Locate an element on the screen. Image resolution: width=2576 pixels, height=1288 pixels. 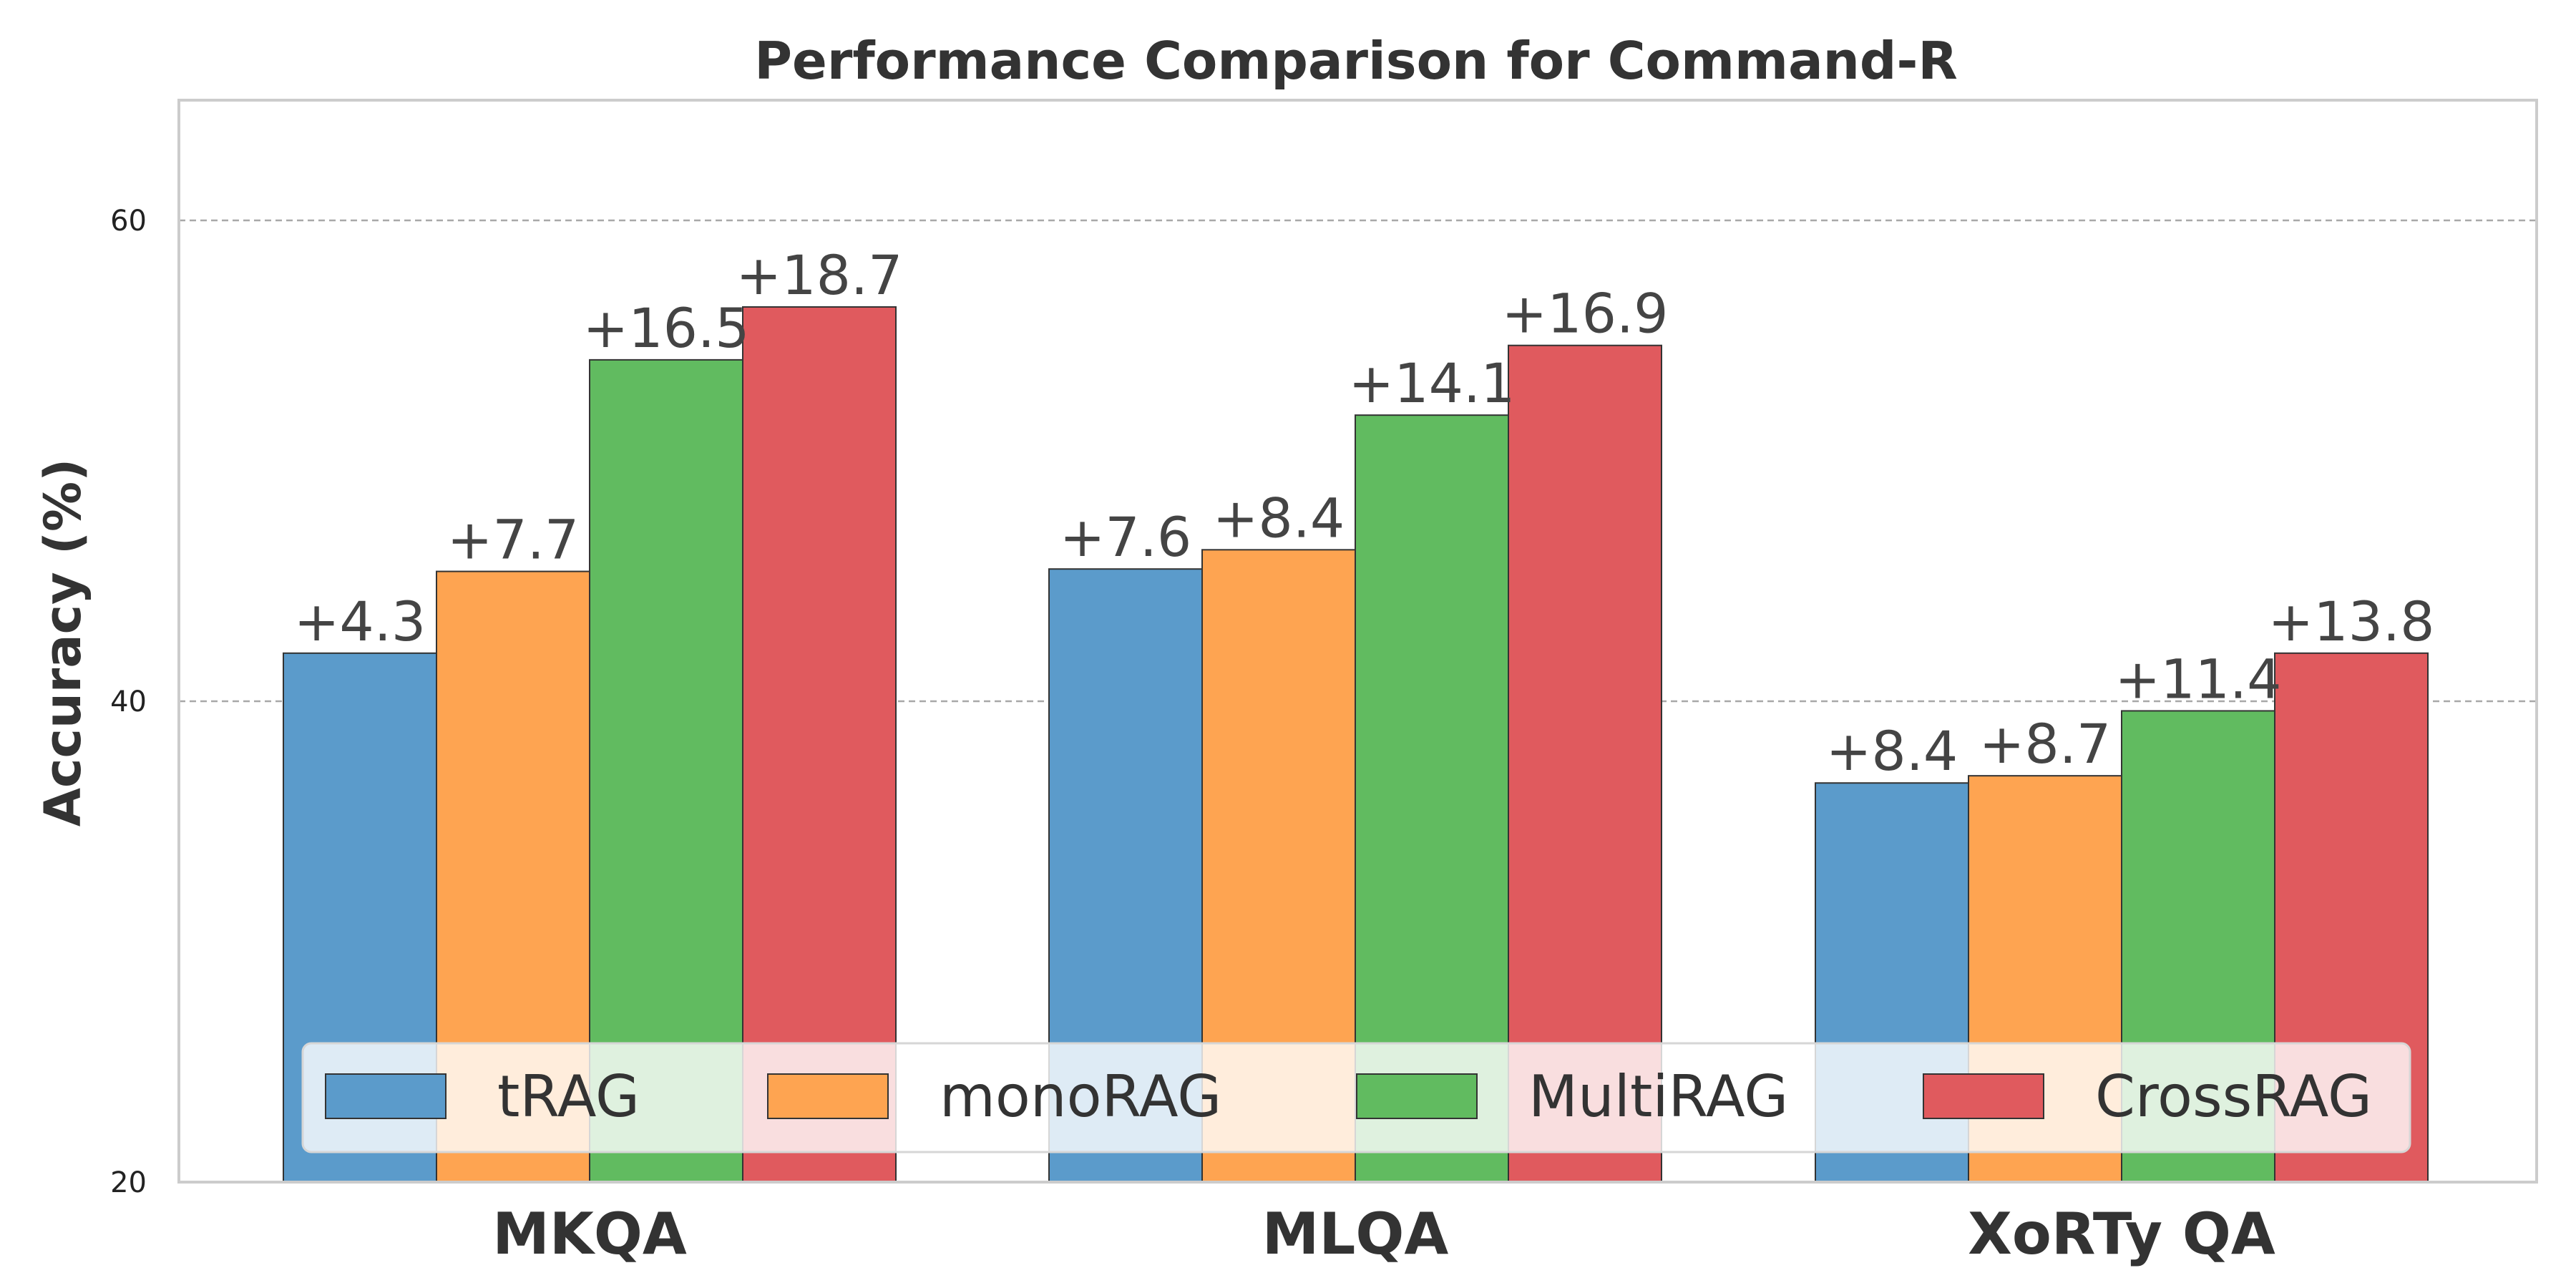
legend-label-monorag: monoRAG is located at coordinates (1080, 1096).